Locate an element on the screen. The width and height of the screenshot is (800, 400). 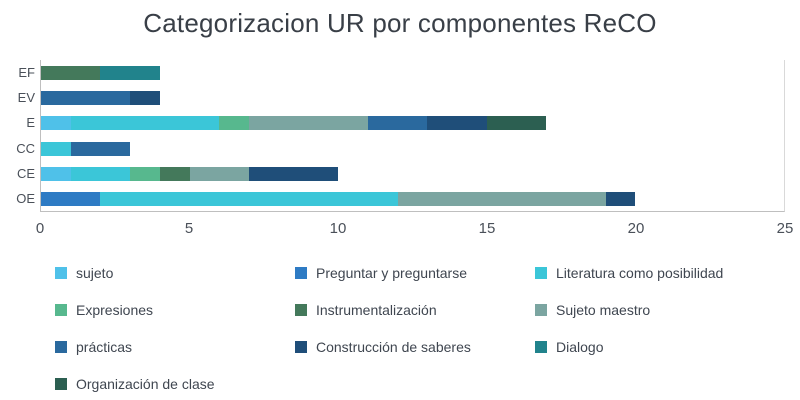
x-tick-label: 5 is located at coordinates (189, 228).